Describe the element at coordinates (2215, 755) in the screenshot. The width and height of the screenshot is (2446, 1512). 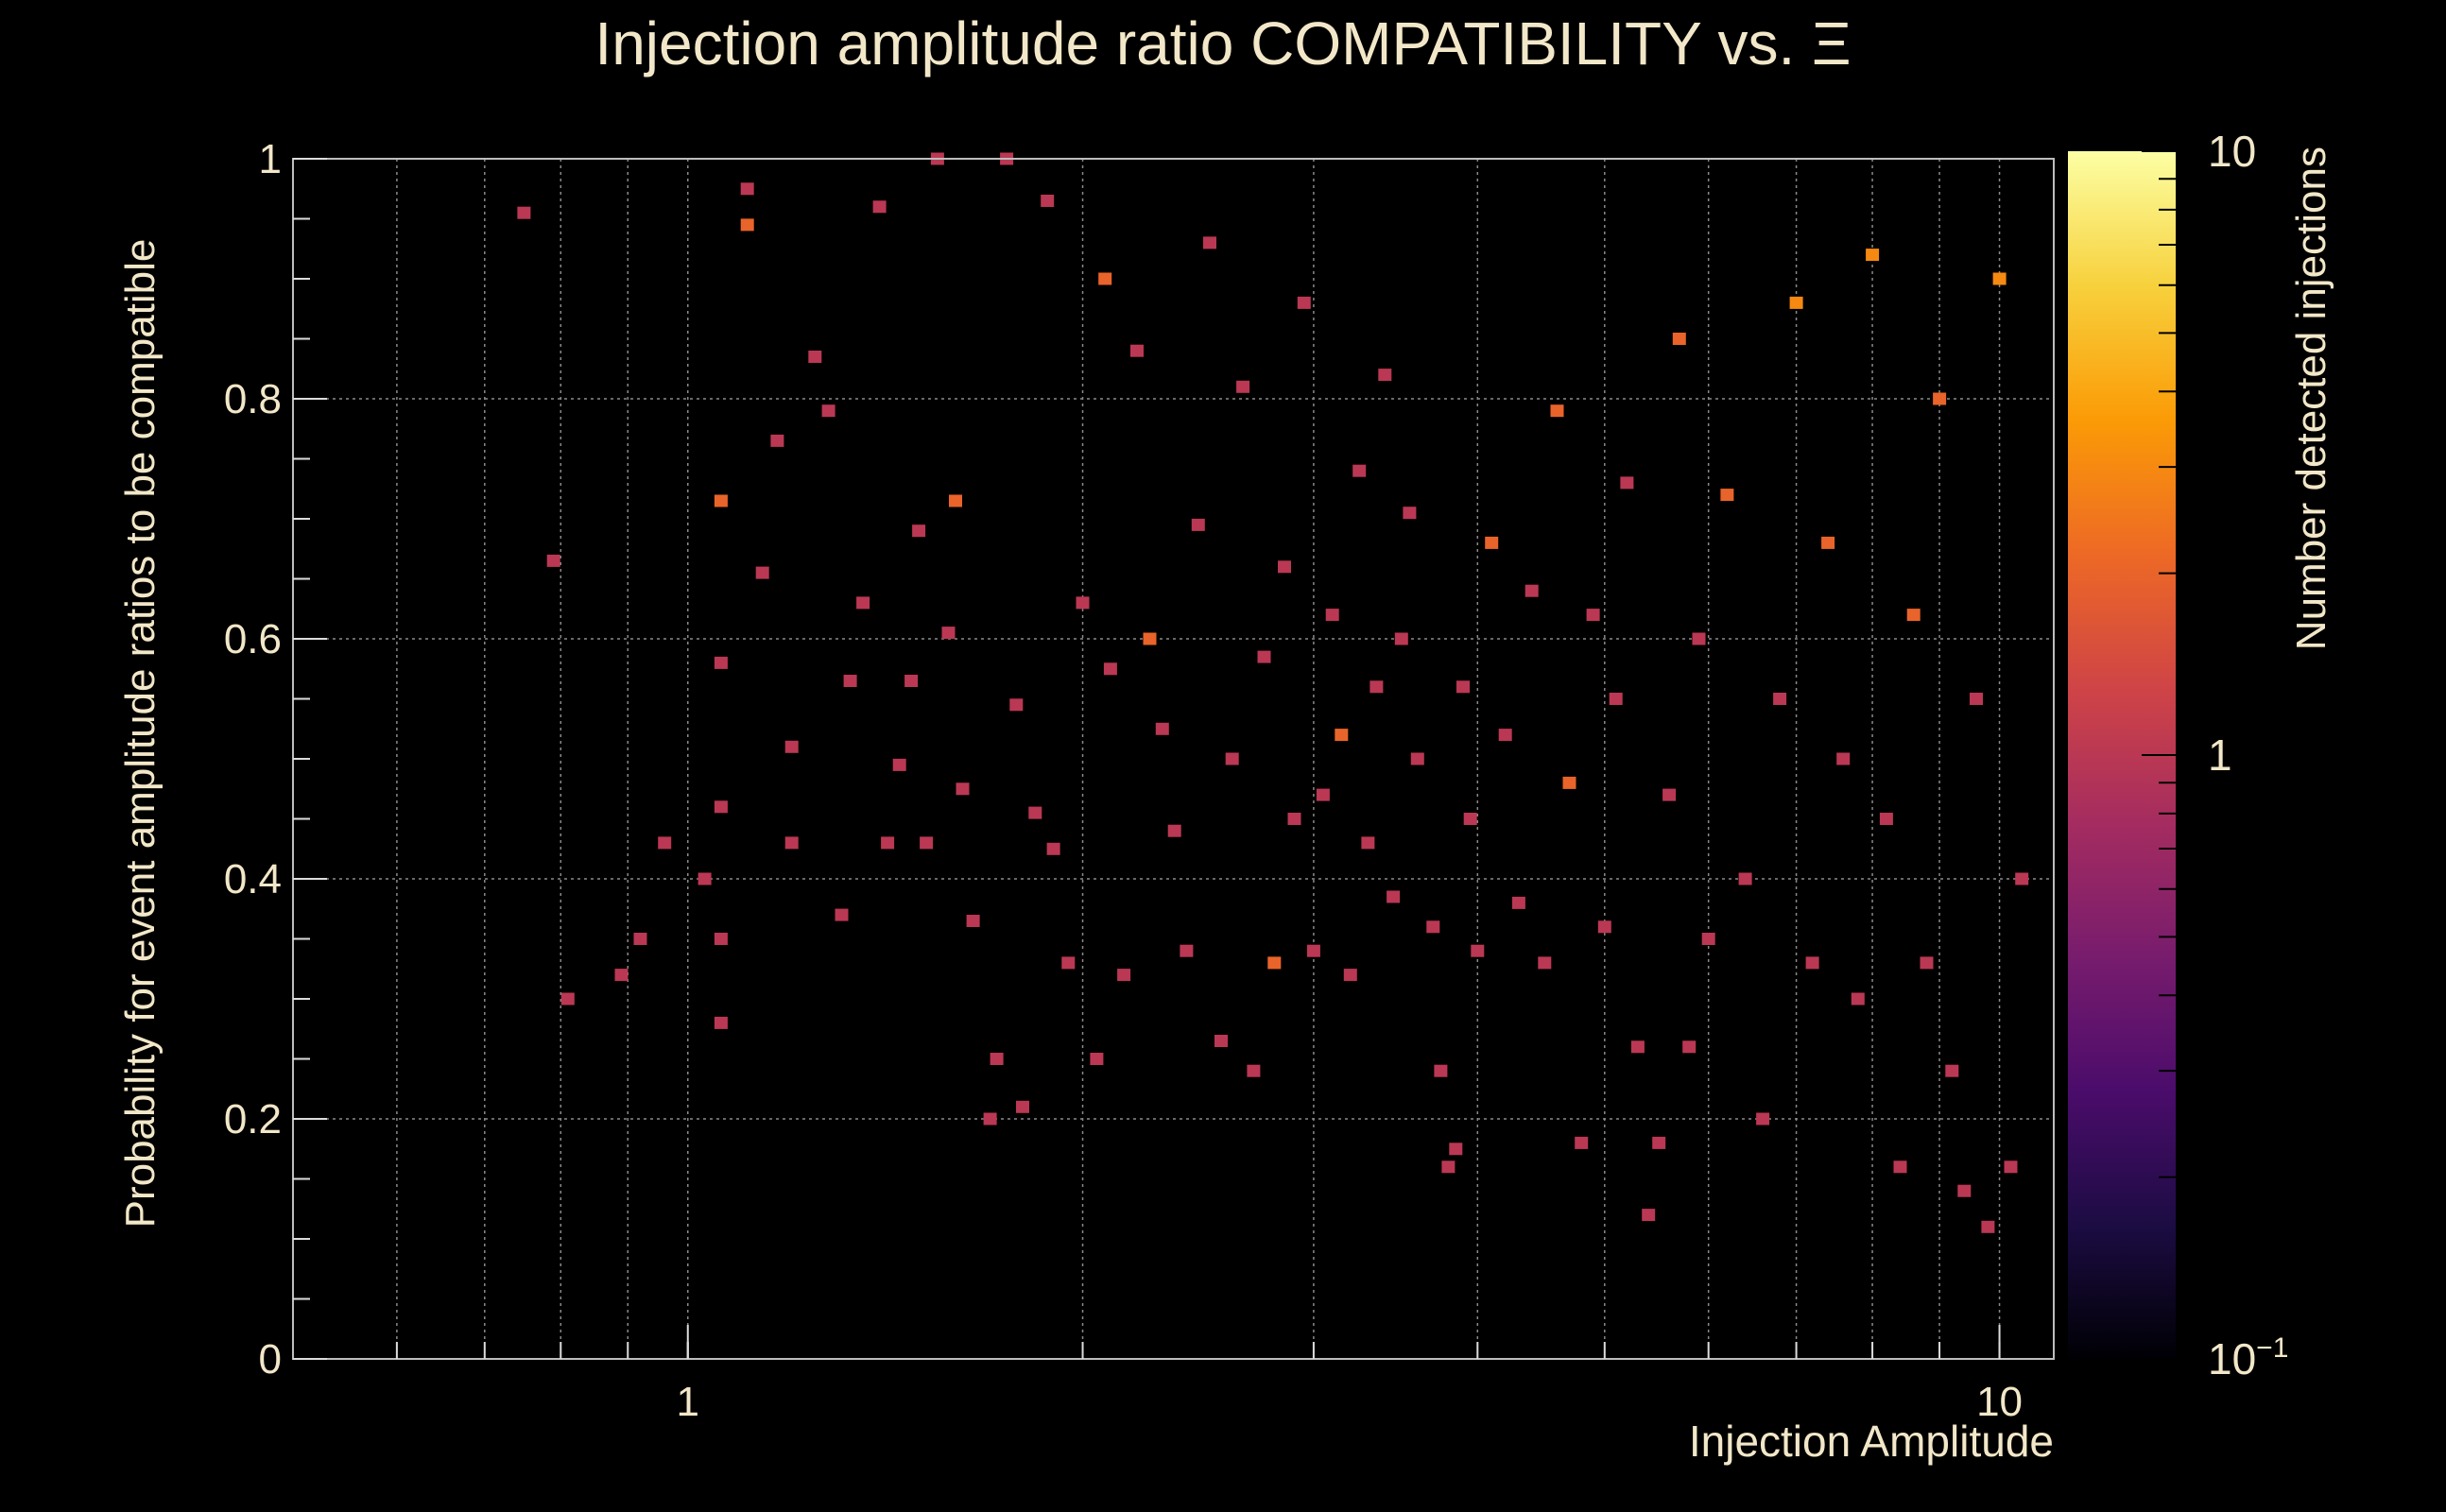
I see `colorbar-ticks: 10−1 1 10` at that location.